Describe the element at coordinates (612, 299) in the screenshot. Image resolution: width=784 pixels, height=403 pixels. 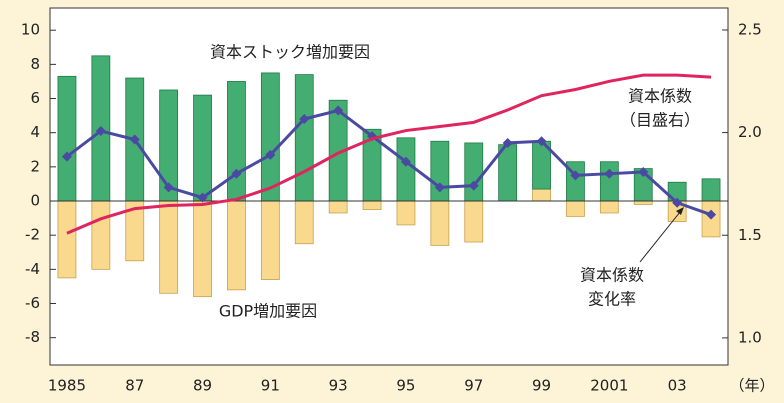
I see `series-label: 変化率` at that location.